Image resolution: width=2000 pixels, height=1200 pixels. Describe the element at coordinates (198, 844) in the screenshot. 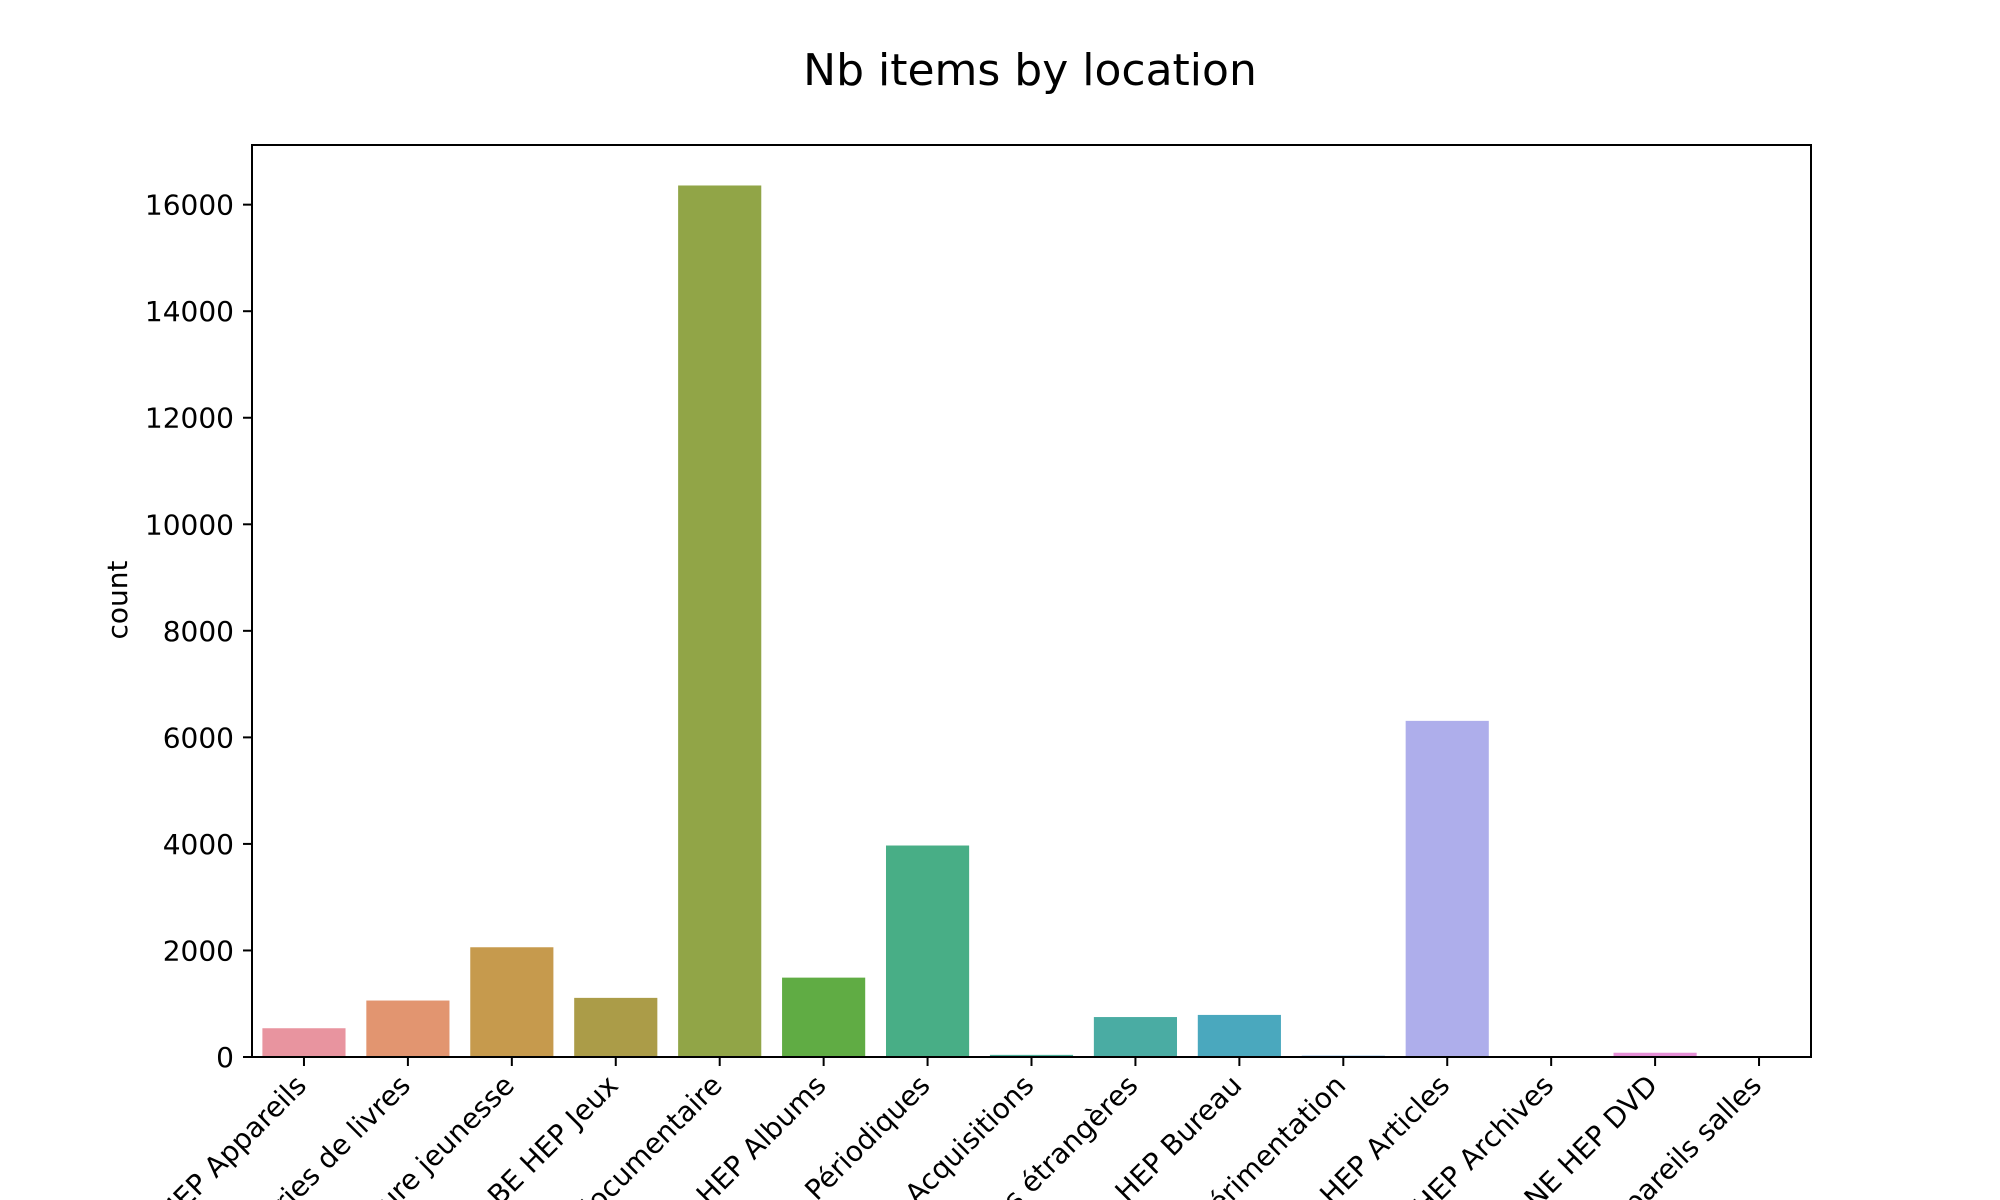

I see `y-tick-label: 4000` at that location.